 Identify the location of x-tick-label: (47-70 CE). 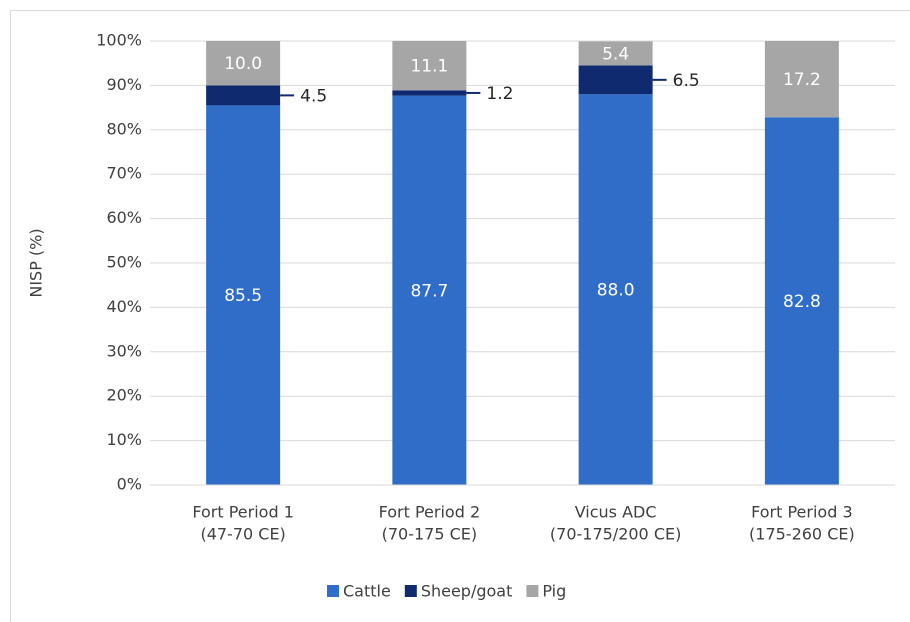
(242, 534).